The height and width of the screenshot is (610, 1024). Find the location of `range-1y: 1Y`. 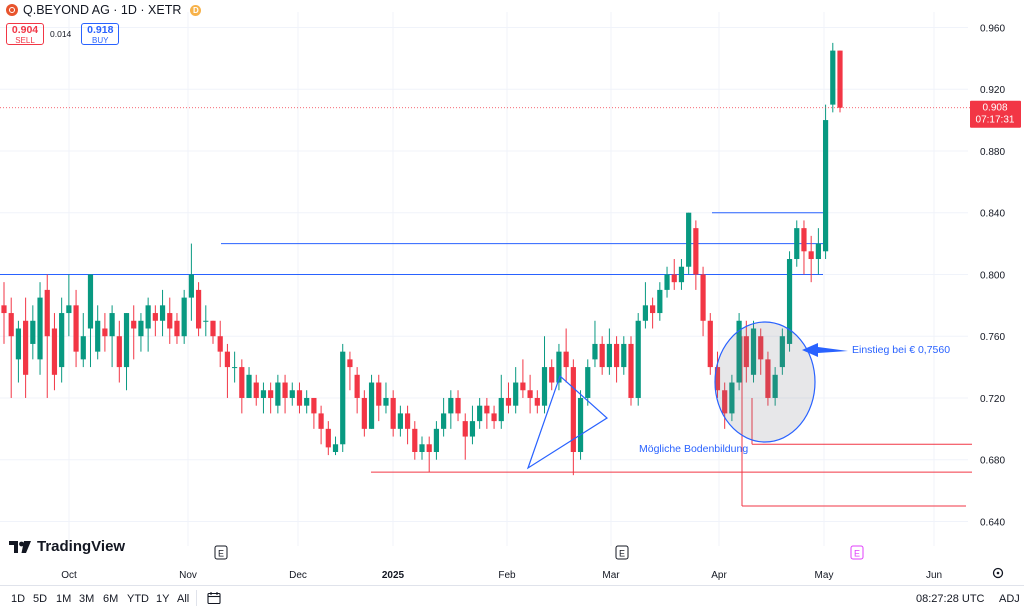

range-1y: 1Y is located at coordinates (163, 599).